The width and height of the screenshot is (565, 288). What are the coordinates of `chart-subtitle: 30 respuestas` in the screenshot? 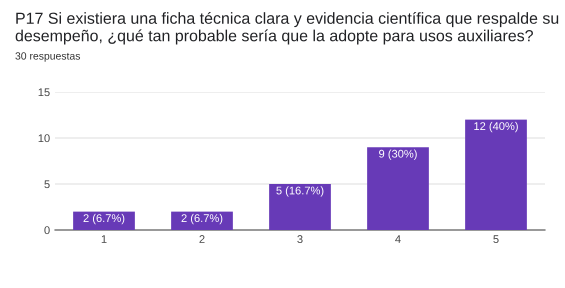 It's located at (47, 57).